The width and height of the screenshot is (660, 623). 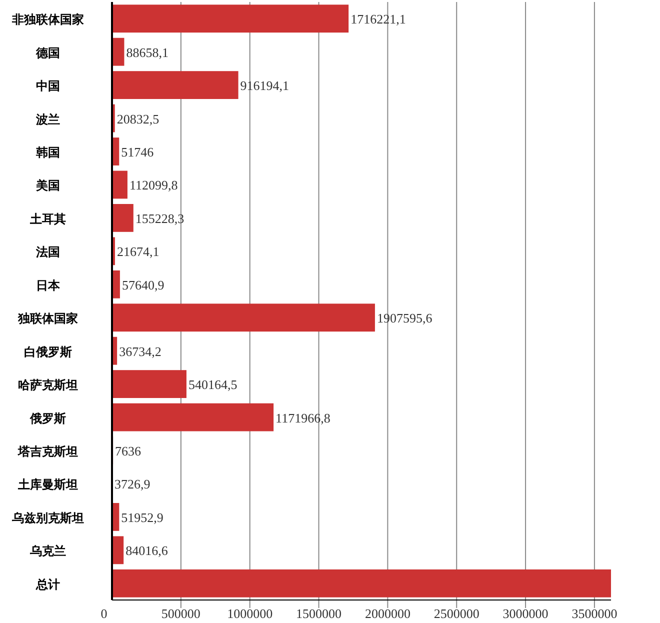 What do you see at coordinates (147, 550) in the screenshot?
I see `data-label: 84016,6` at bounding box center [147, 550].